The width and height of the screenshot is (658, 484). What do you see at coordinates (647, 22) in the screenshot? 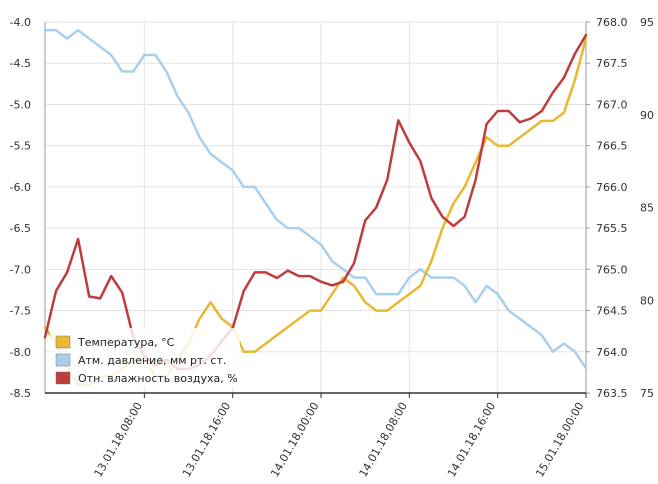
I see `y-tick-label-humidity: 95` at bounding box center [647, 22].